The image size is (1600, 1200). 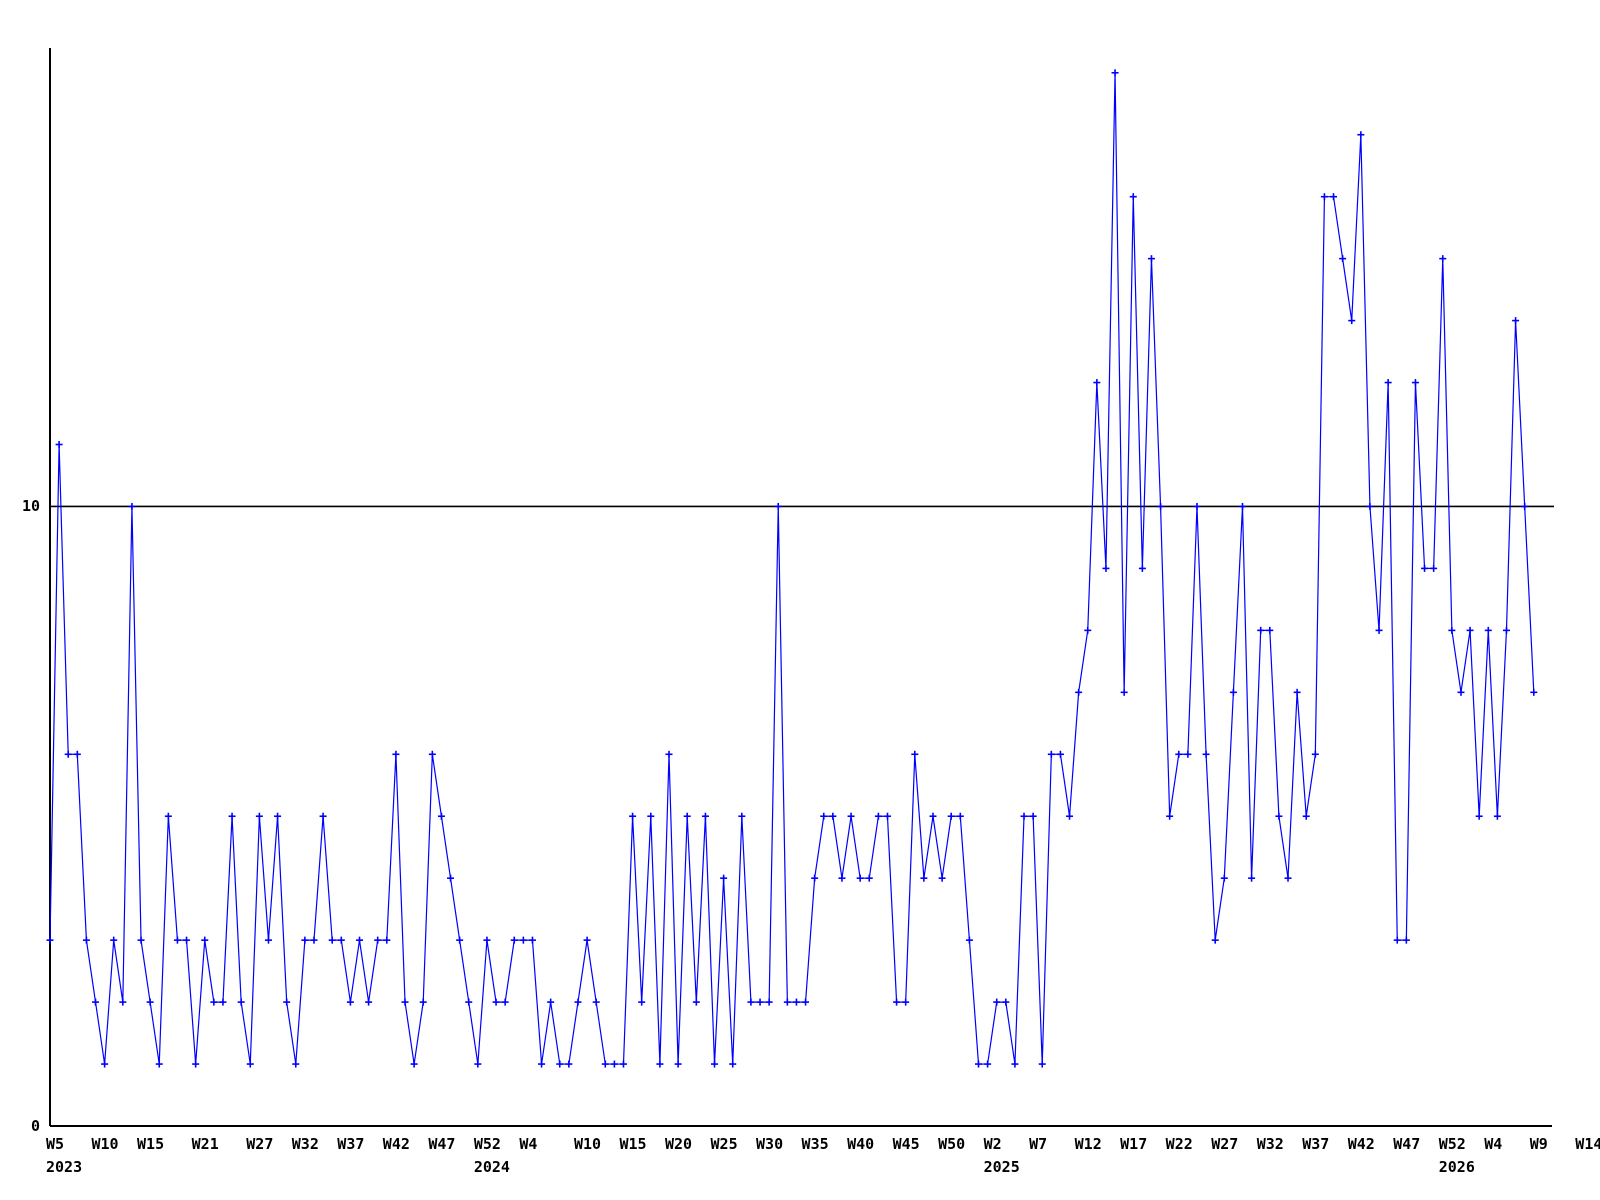 What do you see at coordinates (30, 506) in the screenshot?
I see `y-axis-tick-label: 10` at bounding box center [30, 506].